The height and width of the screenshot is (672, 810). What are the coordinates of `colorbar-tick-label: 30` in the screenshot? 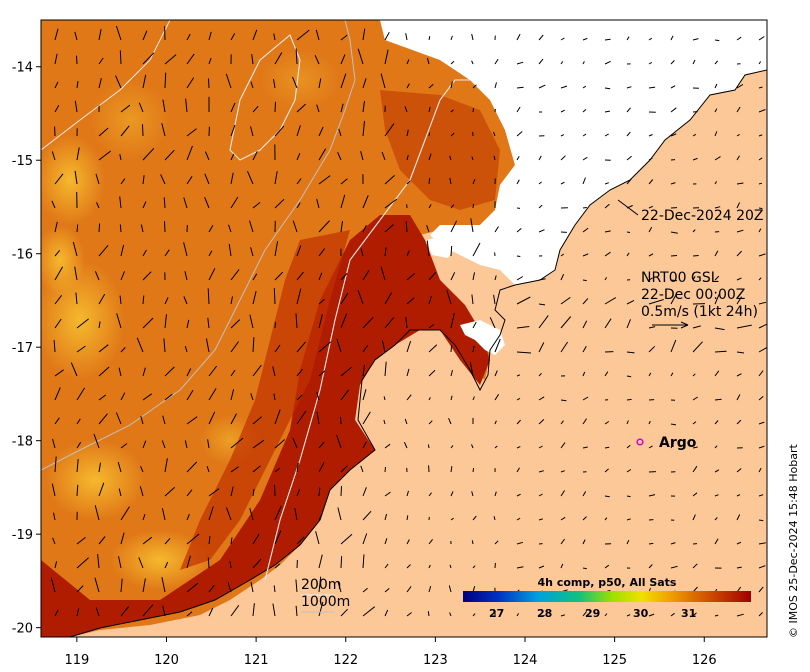 It's located at (641, 613).